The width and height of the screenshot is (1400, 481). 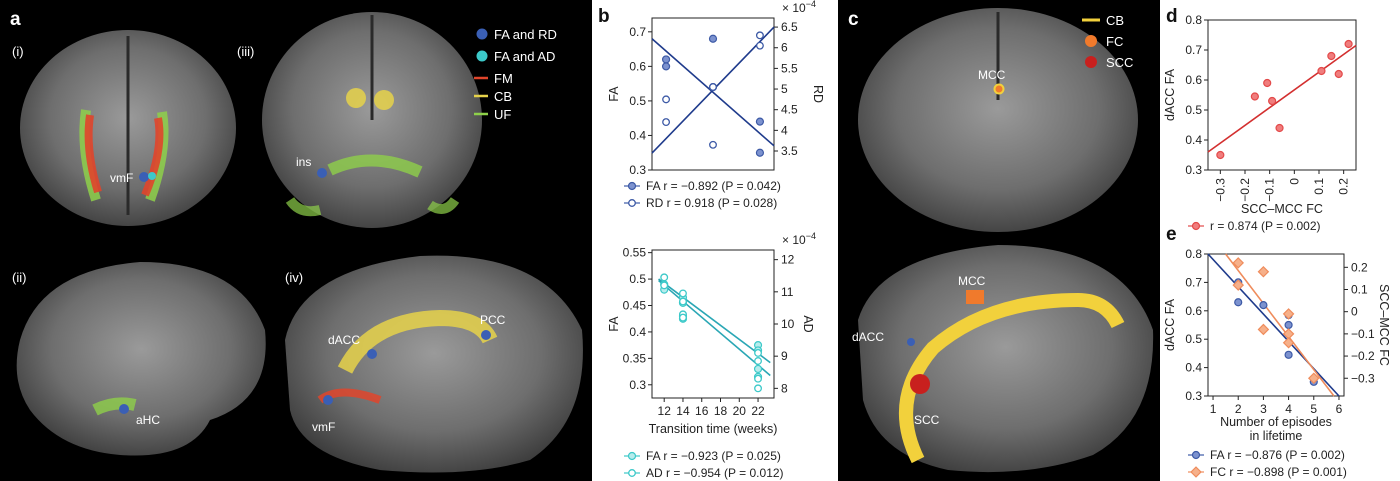 I want to click on tract-uf-right, so click(x=157, y=156).